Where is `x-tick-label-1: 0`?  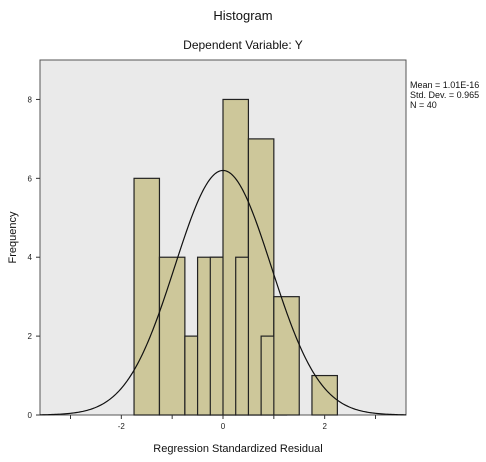 x-tick-label-1: 0 is located at coordinates (223, 426).